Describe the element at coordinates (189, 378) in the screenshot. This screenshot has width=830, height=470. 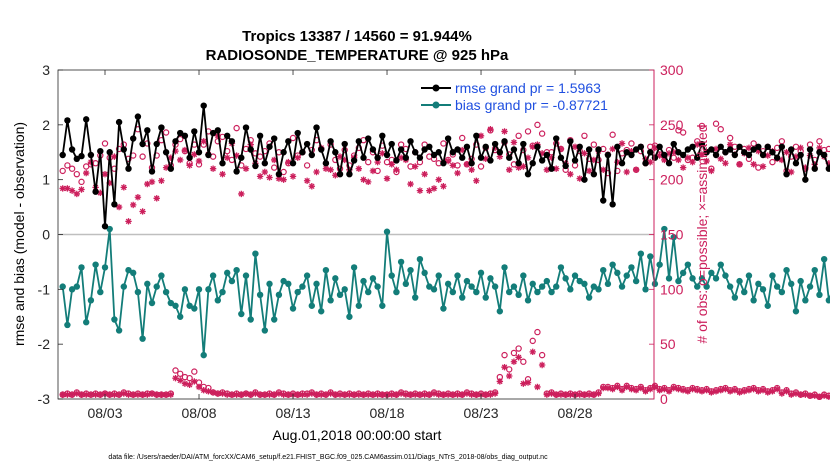
I see `obs-possible-low-marker` at that location.